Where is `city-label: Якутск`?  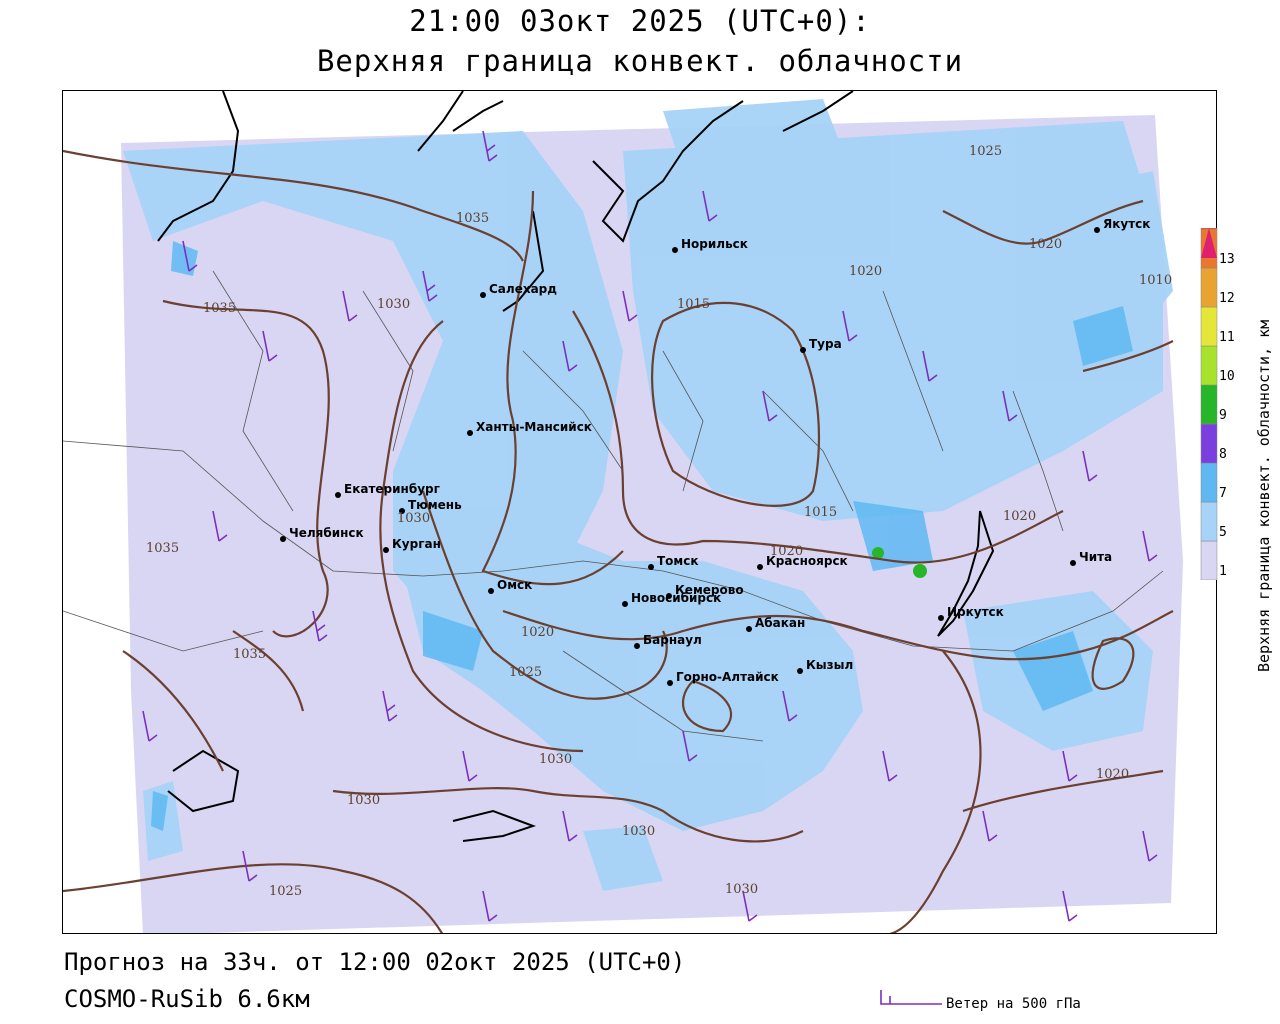
city-label: Якутск is located at coordinates (1126, 224).